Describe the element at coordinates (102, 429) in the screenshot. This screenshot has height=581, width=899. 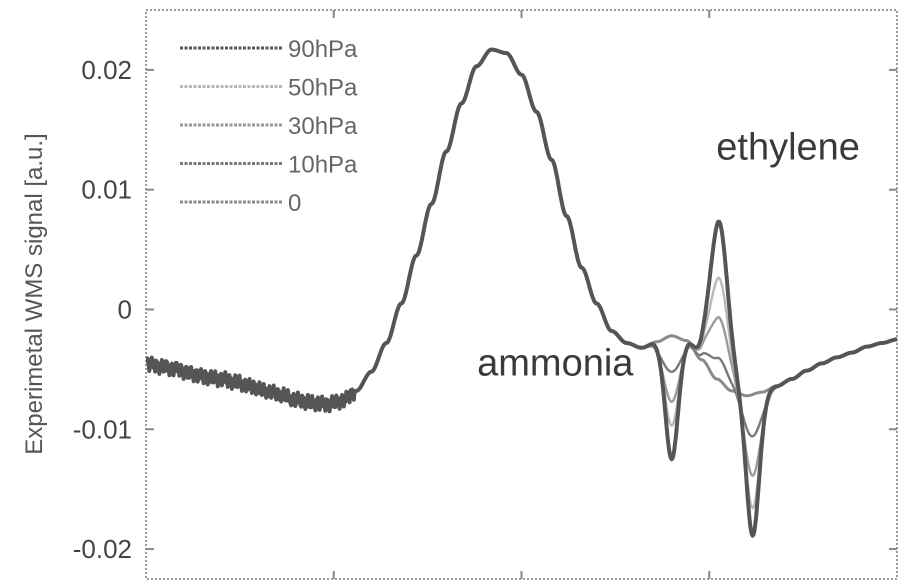
I see `y-tick-label: -0.01` at that location.